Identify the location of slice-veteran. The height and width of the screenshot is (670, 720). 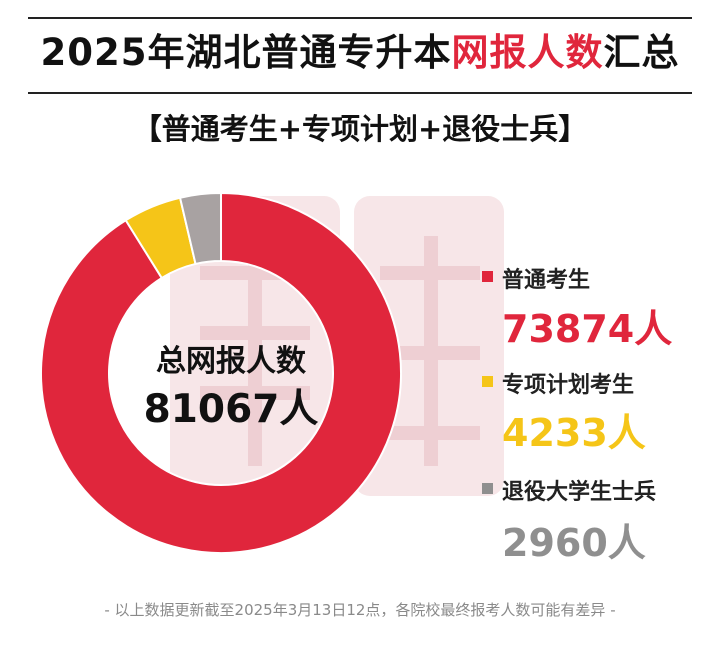
(200, 228).